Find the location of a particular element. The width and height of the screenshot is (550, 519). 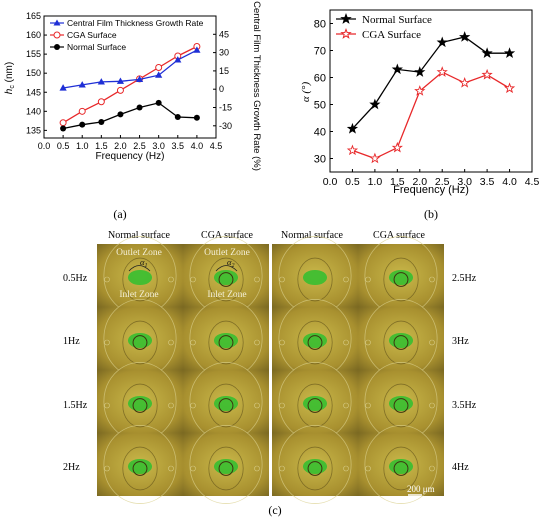

legend-b-normal-label: Normal Surface is located at coordinates (397, 20).